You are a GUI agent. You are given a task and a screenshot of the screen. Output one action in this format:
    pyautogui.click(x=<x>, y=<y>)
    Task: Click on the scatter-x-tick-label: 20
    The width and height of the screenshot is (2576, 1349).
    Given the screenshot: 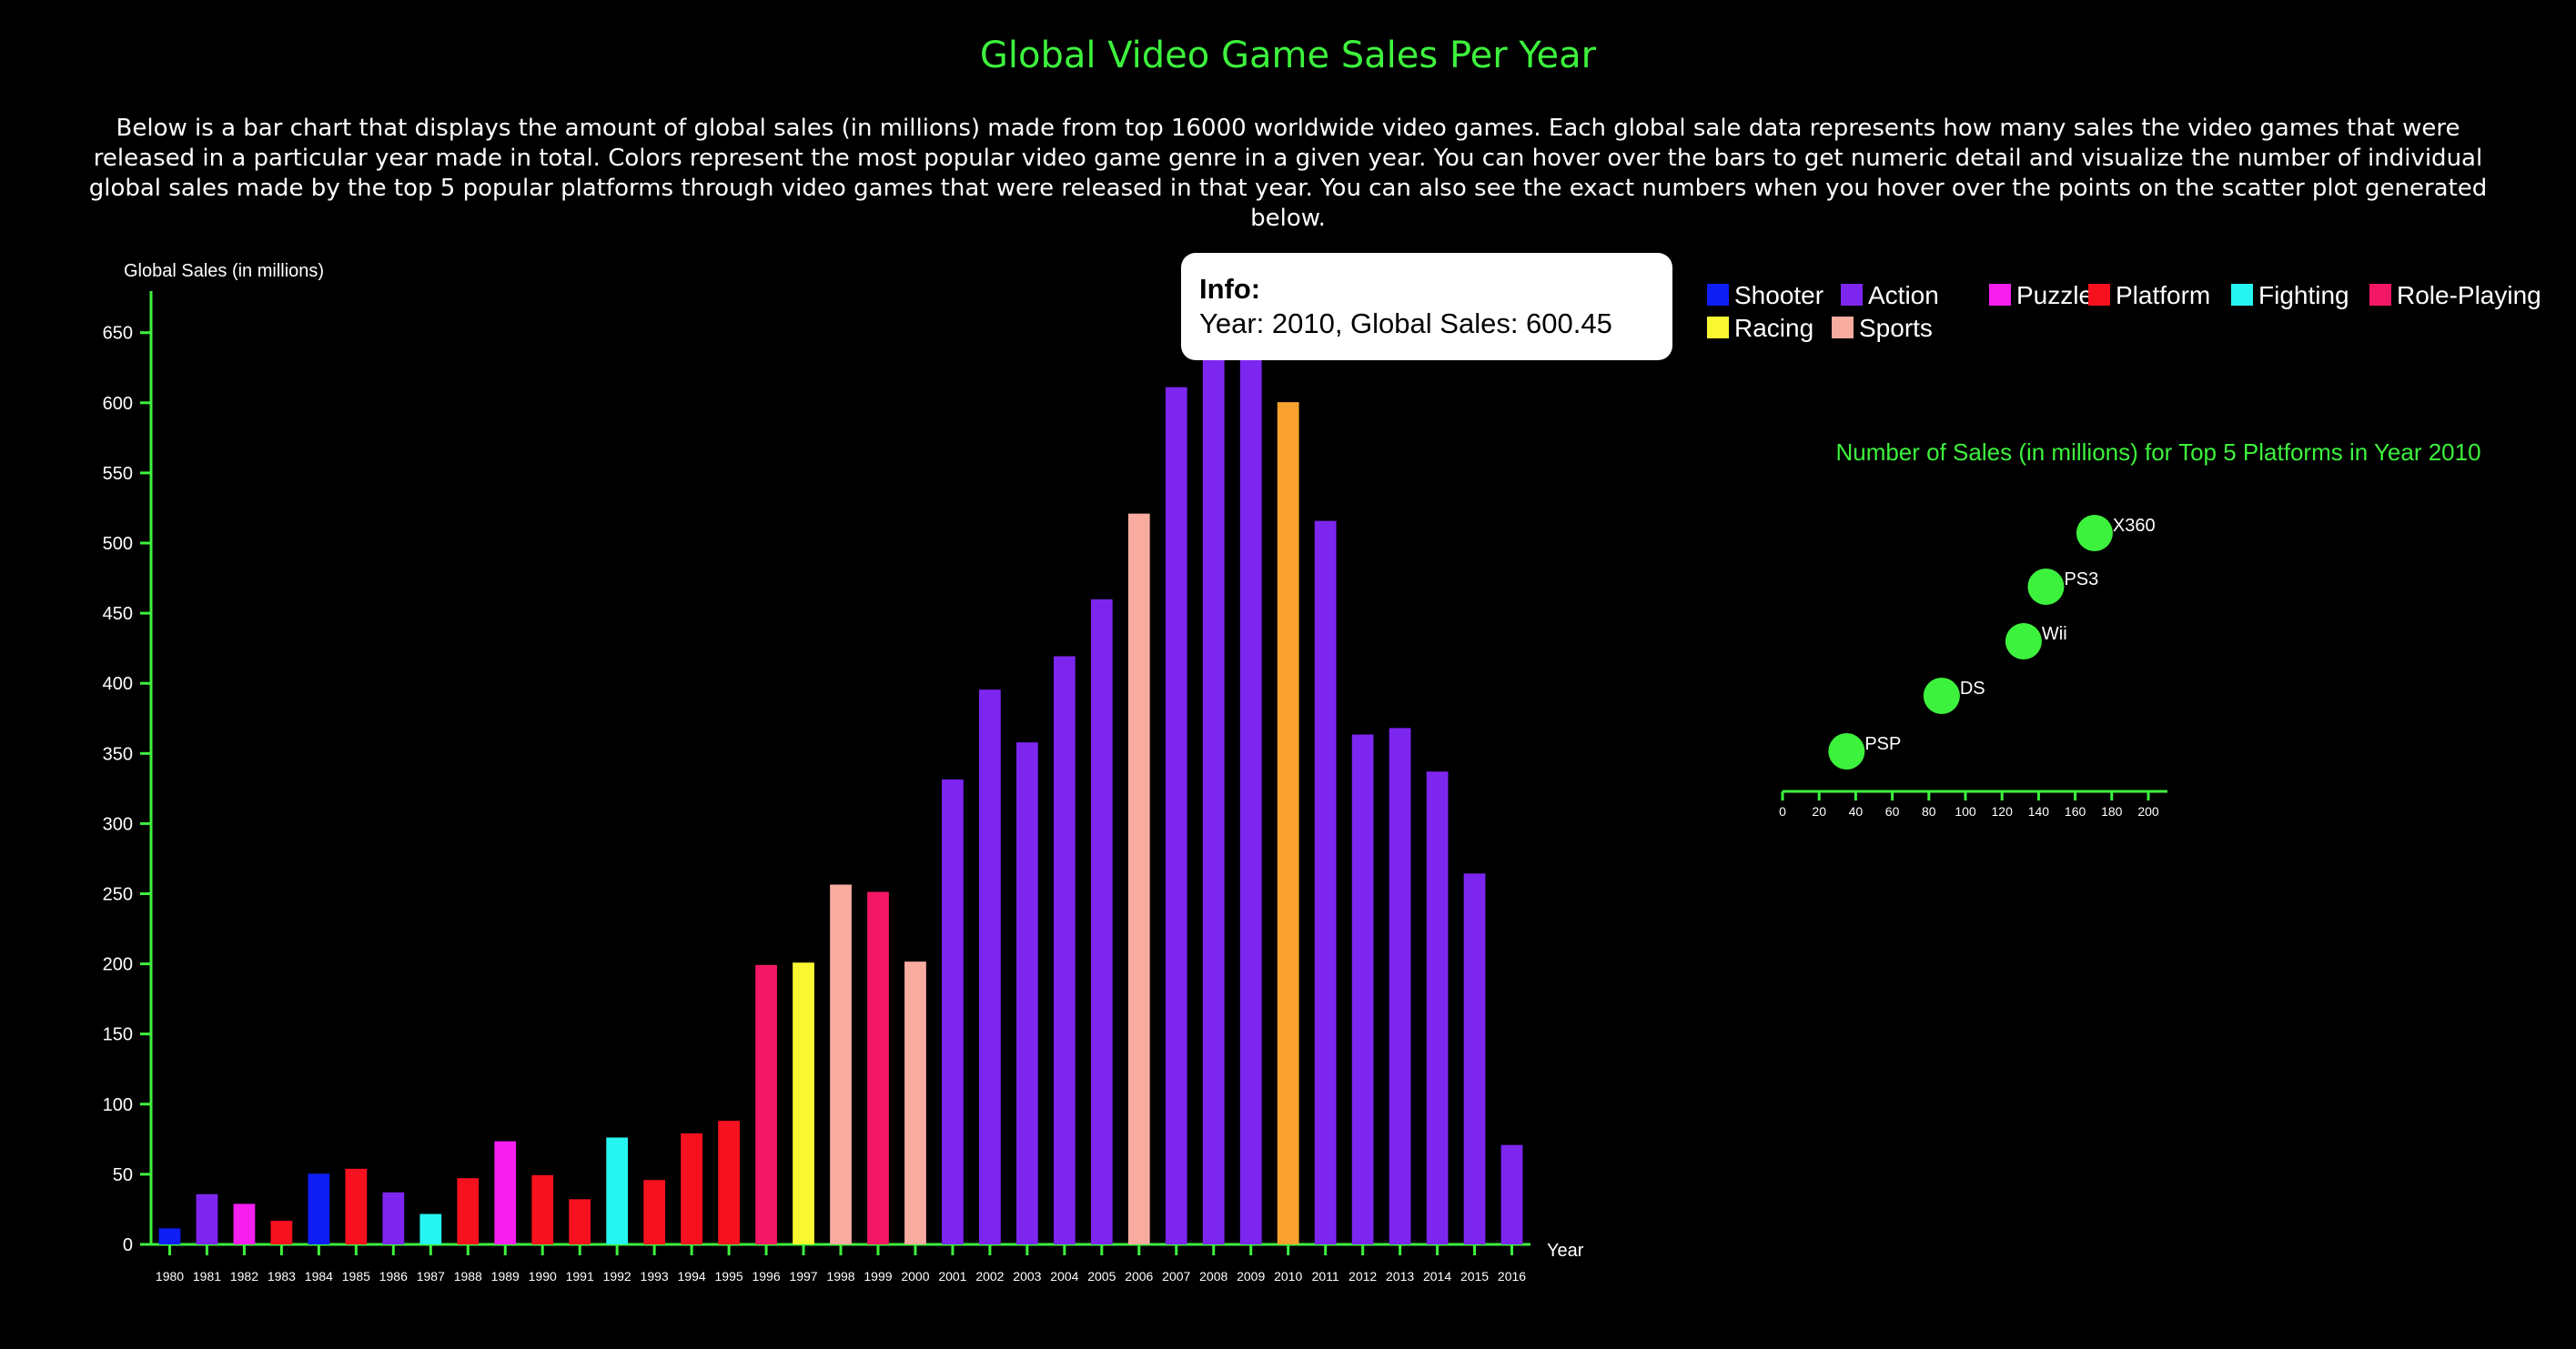 What is the action you would take?
    pyautogui.click(x=1819, y=812)
    